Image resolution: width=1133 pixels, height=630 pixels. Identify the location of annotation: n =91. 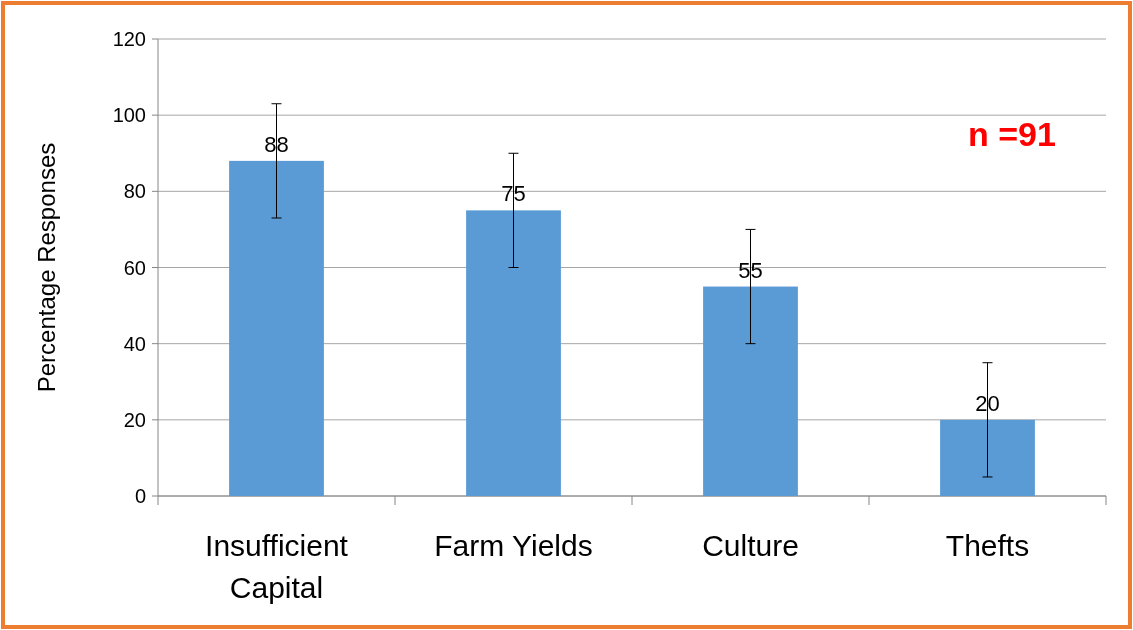
(1012, 134).